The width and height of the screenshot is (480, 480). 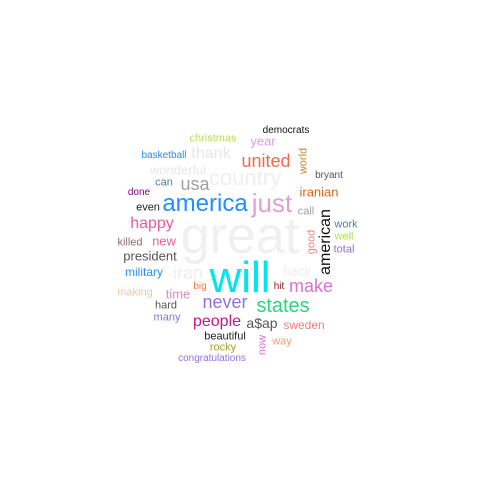 What do you see at coordinates (286, 130) in the screenshot?
I see `word-democrats: democrats` at bounding box center [286, 130].